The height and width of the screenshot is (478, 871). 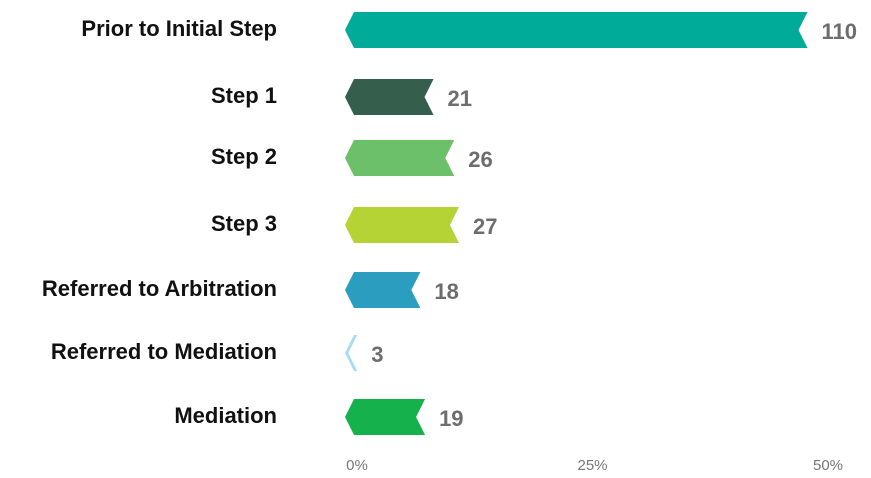 What do you see at coordinates (357, 465) in the screenshot?
I see `x-tick-label: 0%` at bounding box center [357, 465].